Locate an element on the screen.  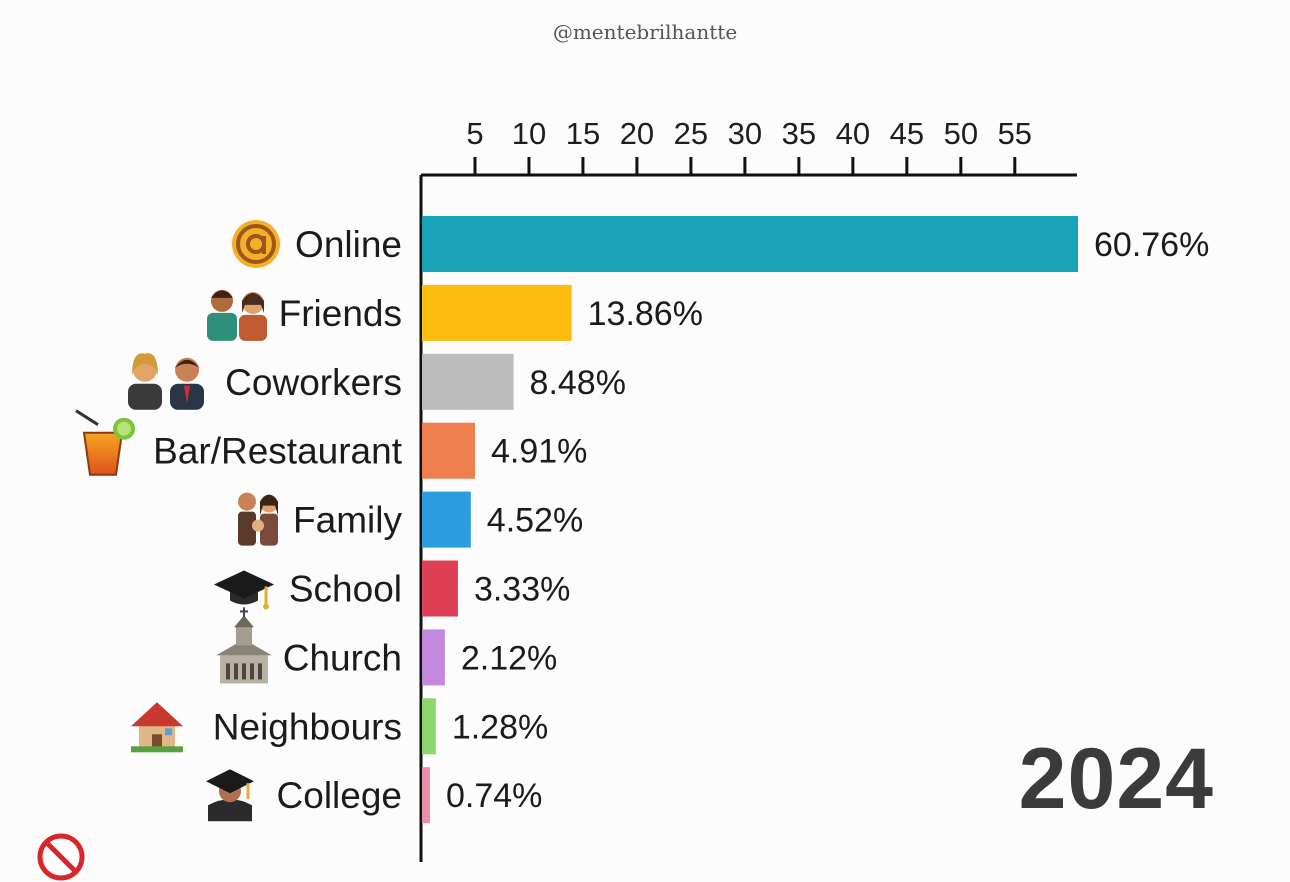
prohibited-icon is located at coordinates (61, 857).